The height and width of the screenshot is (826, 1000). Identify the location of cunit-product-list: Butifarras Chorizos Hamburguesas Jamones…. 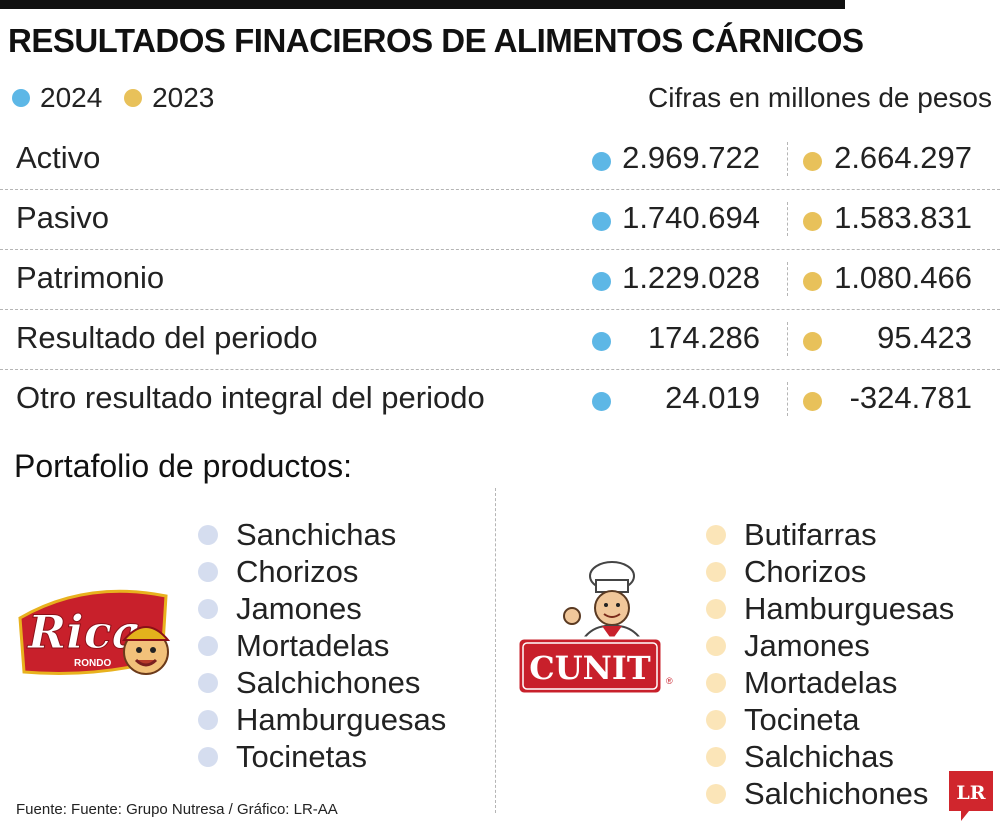
(830, 664).